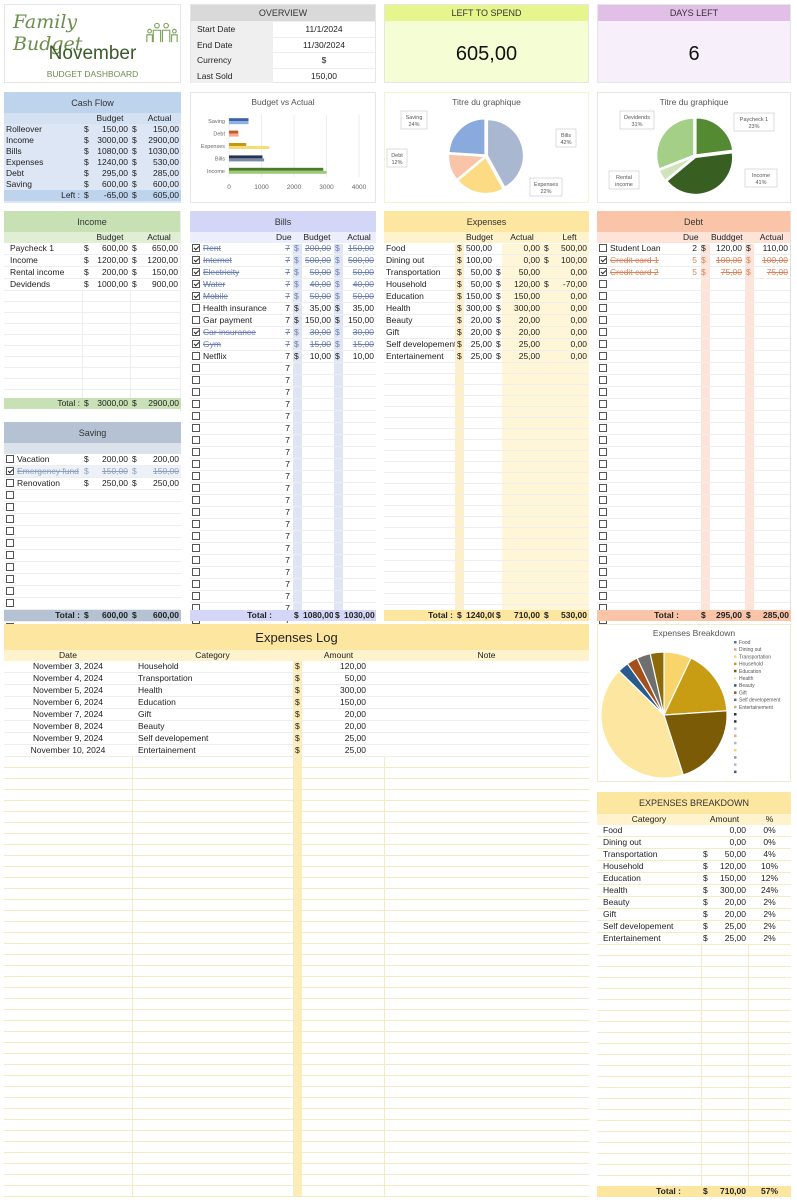 This screenshot has height=1200, width=797. Describe the element at coordinates (296, 690) in the screenshot. I see `log-row: November 5, 2024 Health $300,00` at that location.